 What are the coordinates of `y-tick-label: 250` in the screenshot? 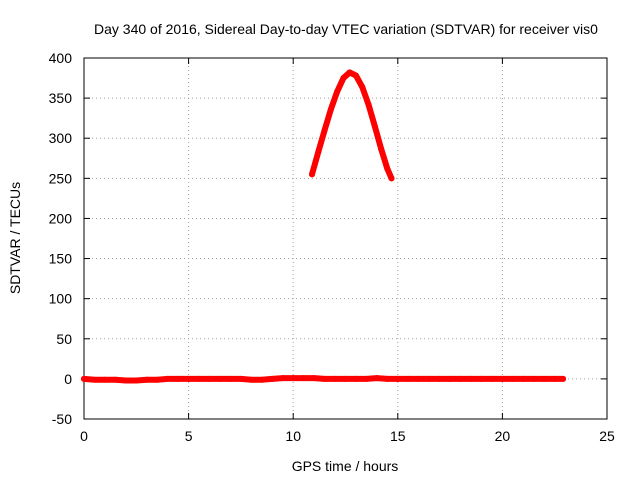 It's located at (61, 178).